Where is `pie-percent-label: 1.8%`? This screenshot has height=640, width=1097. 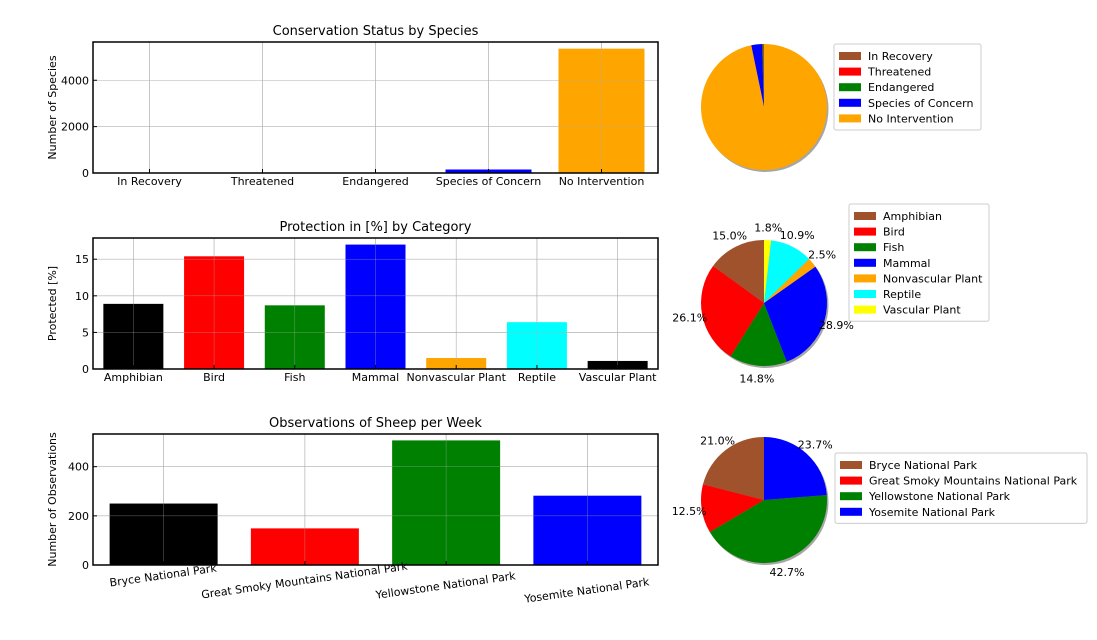 pie-percent-label: 1.8% is located at coordinates (768, 228).